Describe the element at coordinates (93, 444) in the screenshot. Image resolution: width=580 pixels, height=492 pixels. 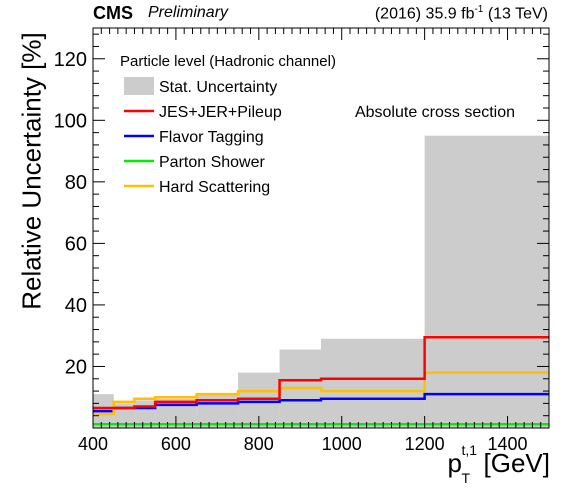
I see `x-tick-label: 400` at that location.